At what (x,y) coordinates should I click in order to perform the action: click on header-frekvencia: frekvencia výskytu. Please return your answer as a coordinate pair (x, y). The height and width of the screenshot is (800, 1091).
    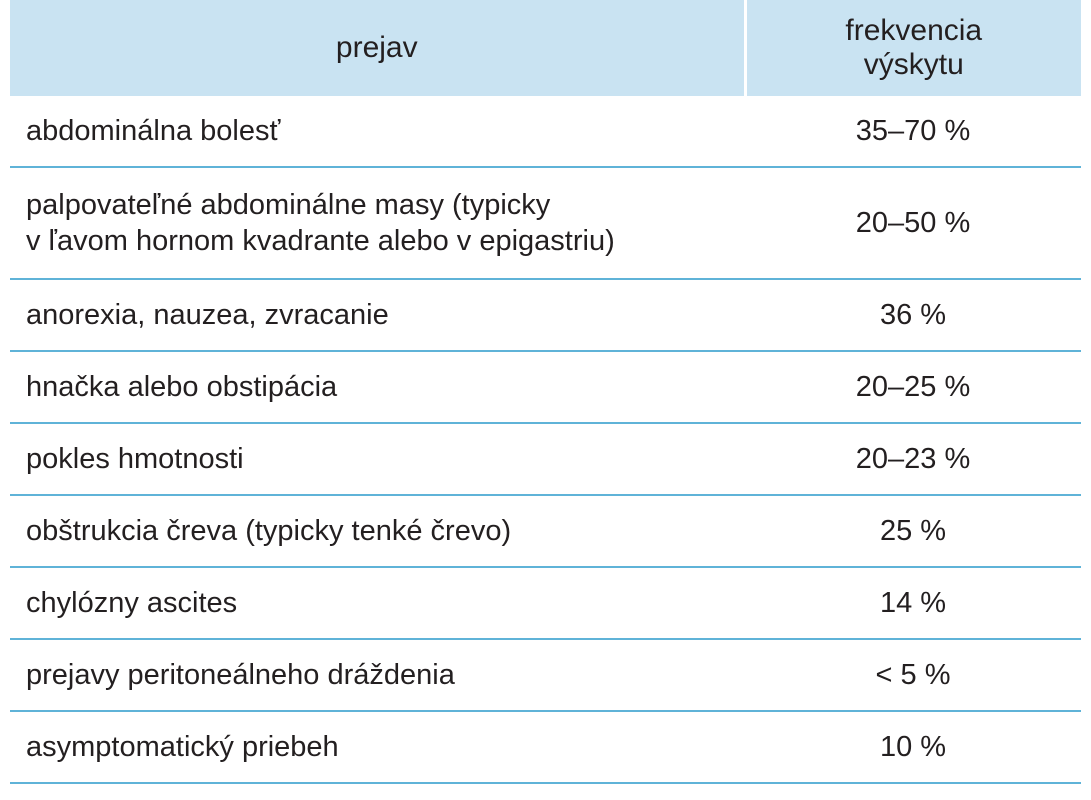
    Looking at the image, I should click on (913, 48).